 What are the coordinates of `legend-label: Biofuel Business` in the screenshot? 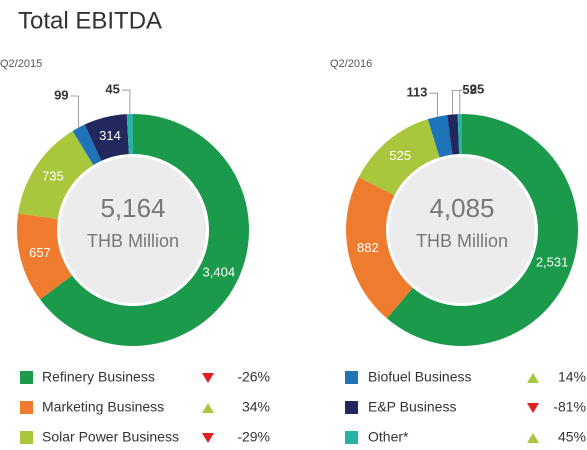 It's located at (420, 377).